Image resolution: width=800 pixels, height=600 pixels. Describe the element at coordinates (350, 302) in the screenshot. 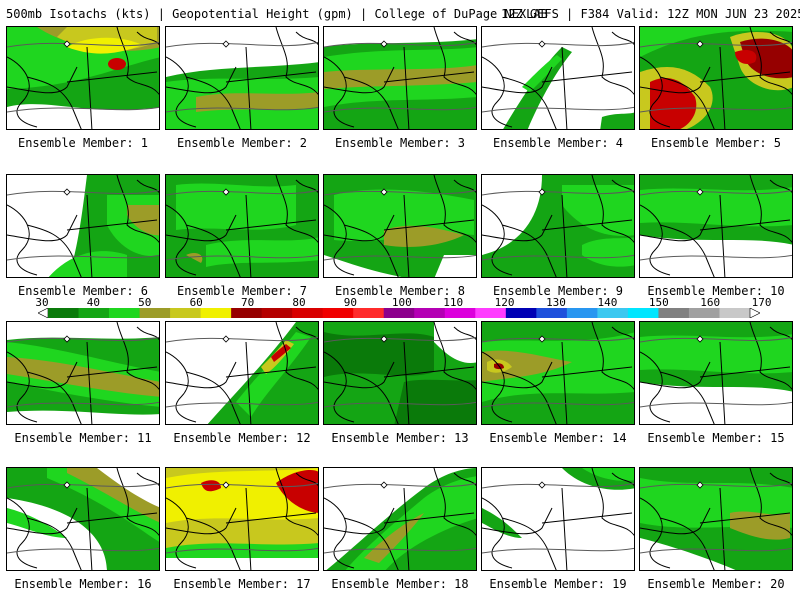

I see `colorbar-tick-label: 90` at that location.